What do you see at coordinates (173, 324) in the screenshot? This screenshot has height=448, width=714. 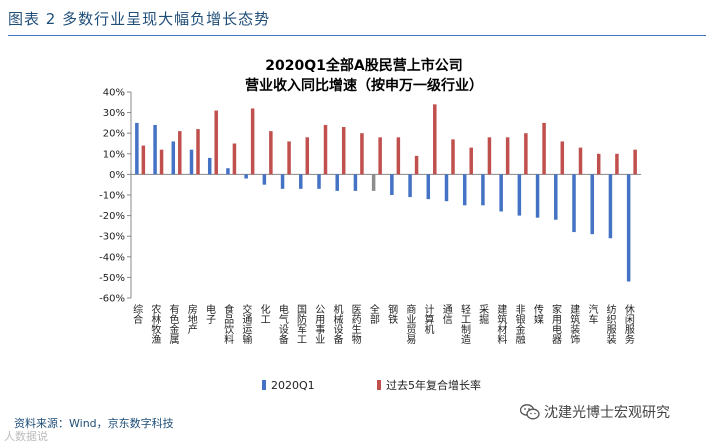 I see `category-label: 有色金属` at bounding box center [173, 324].